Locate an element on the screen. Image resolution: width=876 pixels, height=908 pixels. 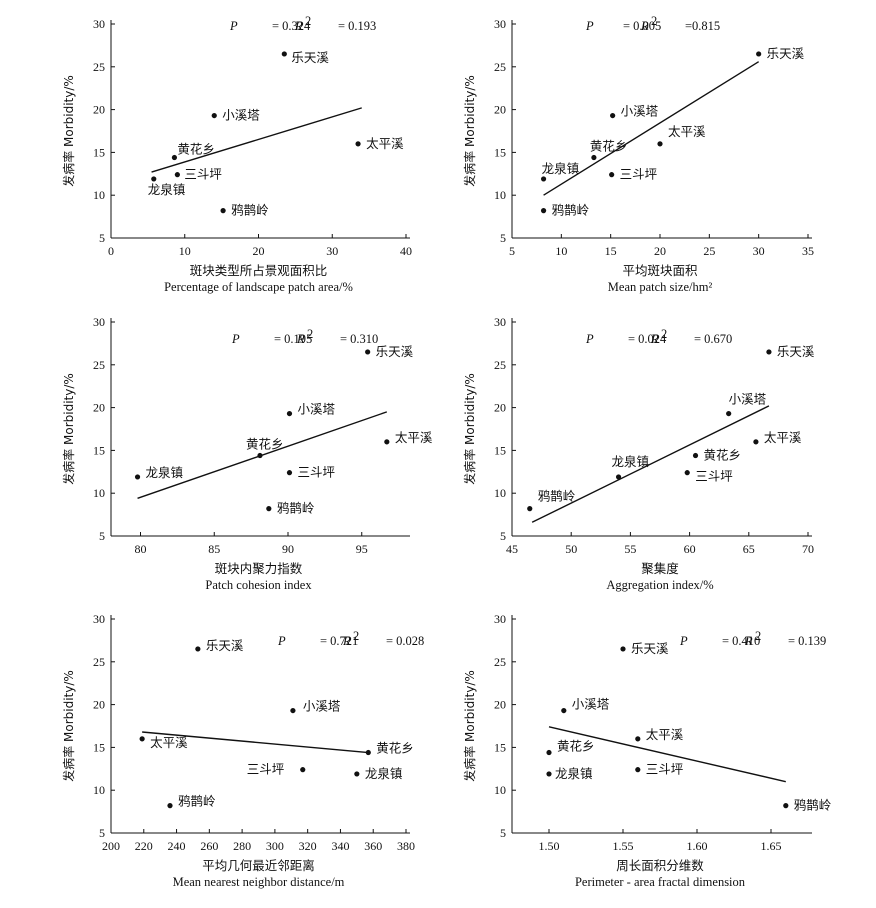
r-squared-value: = 0.139 is located at coordinates (807, 641).